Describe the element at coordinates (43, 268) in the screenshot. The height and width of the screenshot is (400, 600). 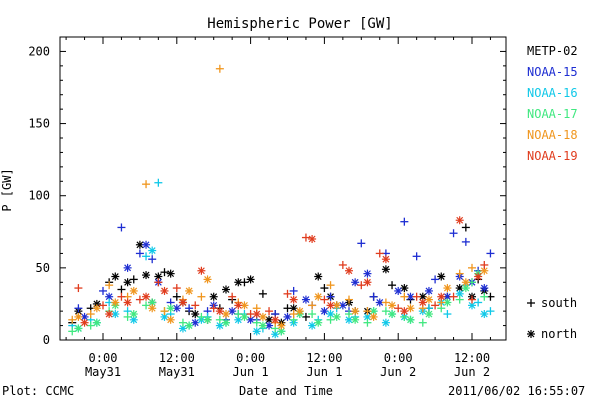
I see `y-tick-label: 50` at that location.